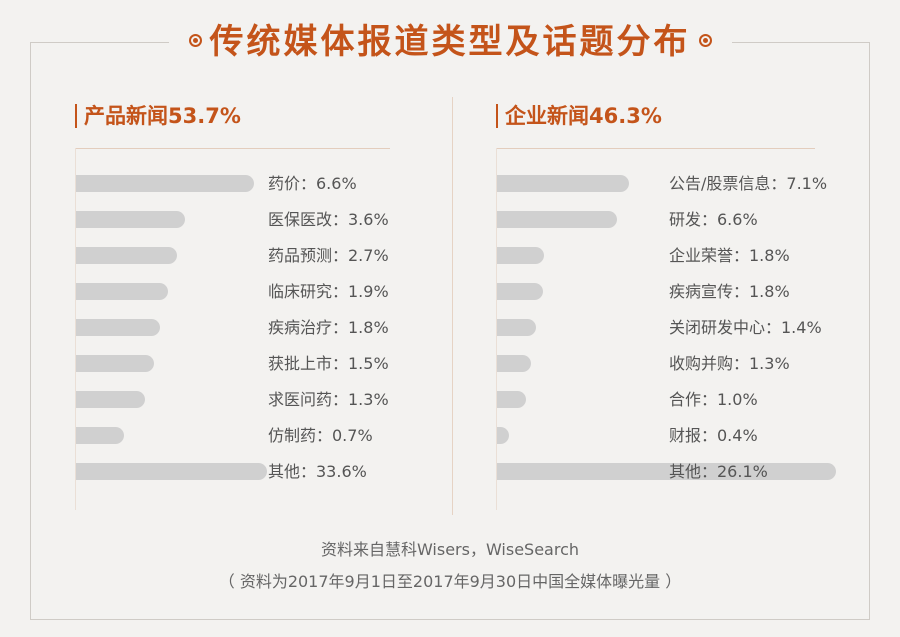 Image resolution: width=900 pixels, height=637 pixels. Describe the element at coordinates (745, 327) in the screenshot. I see `bar-label: 关闭研发中心：1.4%` at that location.